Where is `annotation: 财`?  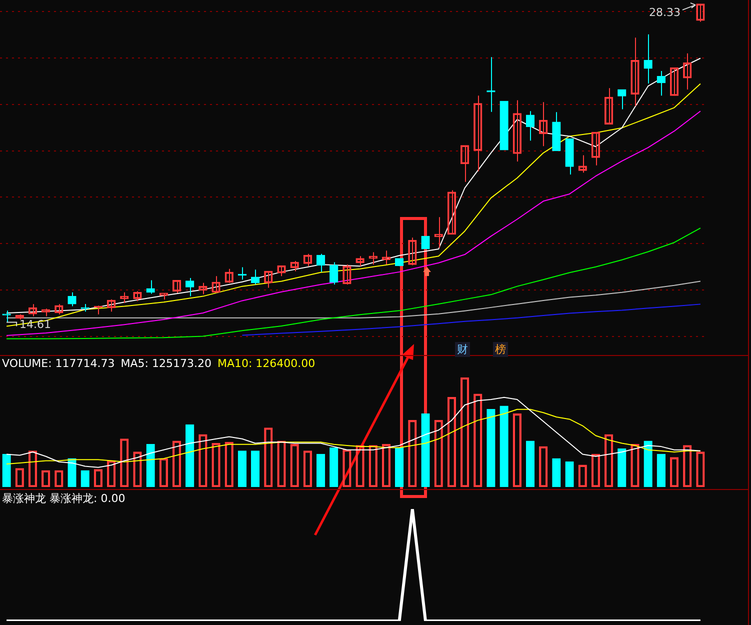 annotation: 财 is located at coordinates (462, 349).